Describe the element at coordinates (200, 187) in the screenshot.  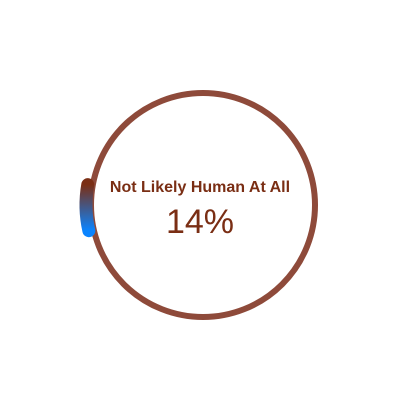
I see `gauge-label: Not Likely Human At All` at that location.